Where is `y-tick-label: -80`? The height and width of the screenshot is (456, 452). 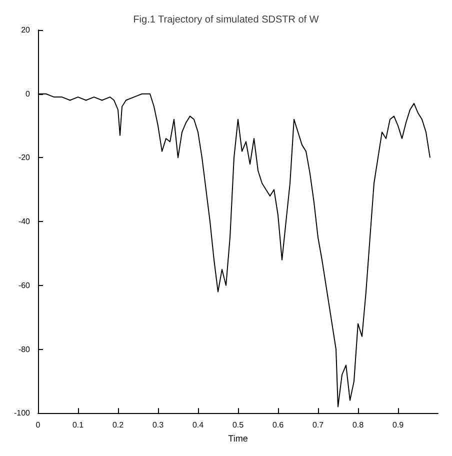 y-tick-label: -80 is located at coordinates (24, 349).